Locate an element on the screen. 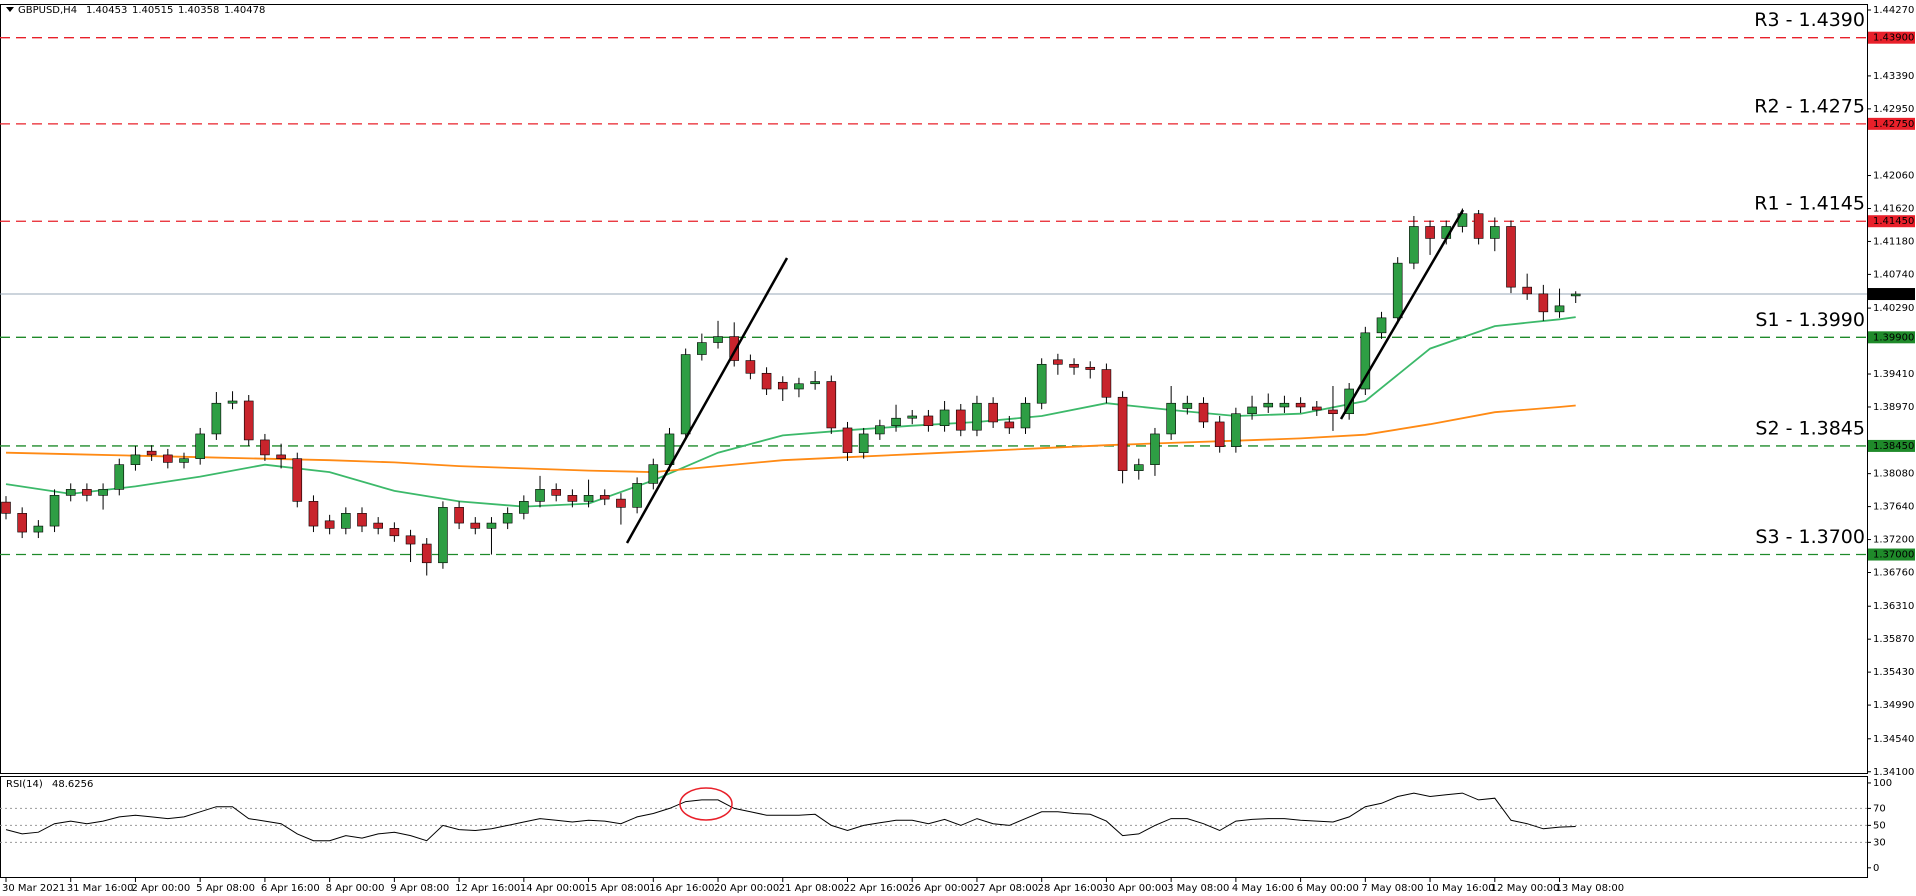 Image resolution: width=1916 pixels, height=896 pixels. x-tick-label: 2 Apr 00:00 is located at coordinates (160, 888).